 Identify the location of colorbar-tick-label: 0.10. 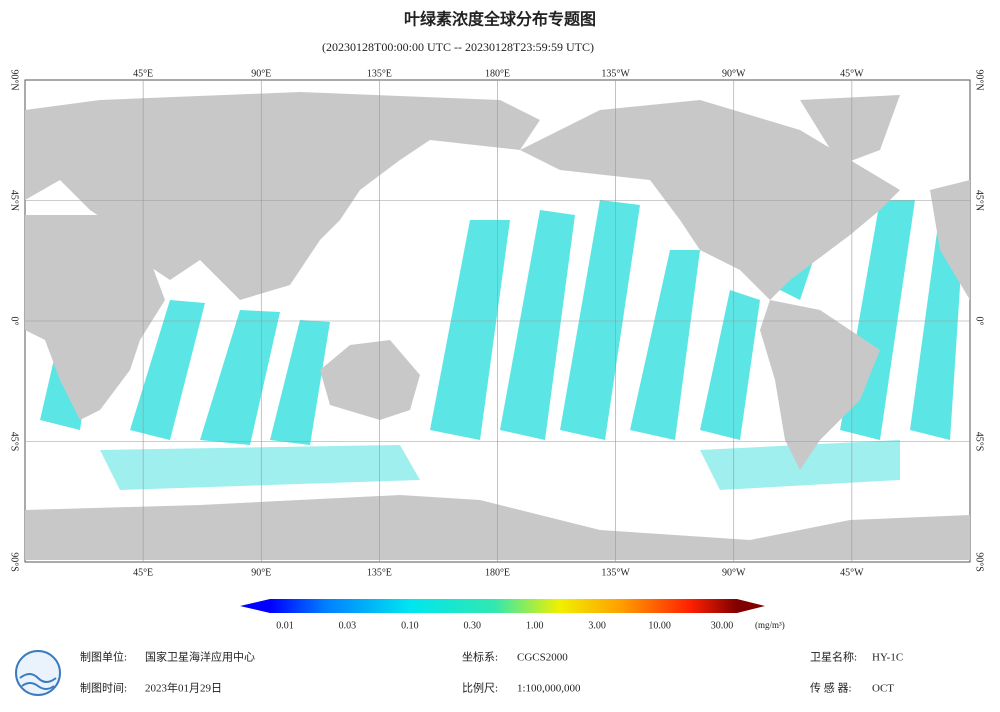
(410, 625).